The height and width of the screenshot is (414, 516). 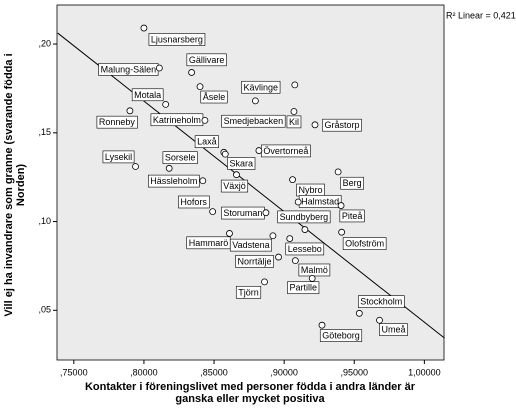 I want to click on label-text: Motala, so click(x=147, y=95).